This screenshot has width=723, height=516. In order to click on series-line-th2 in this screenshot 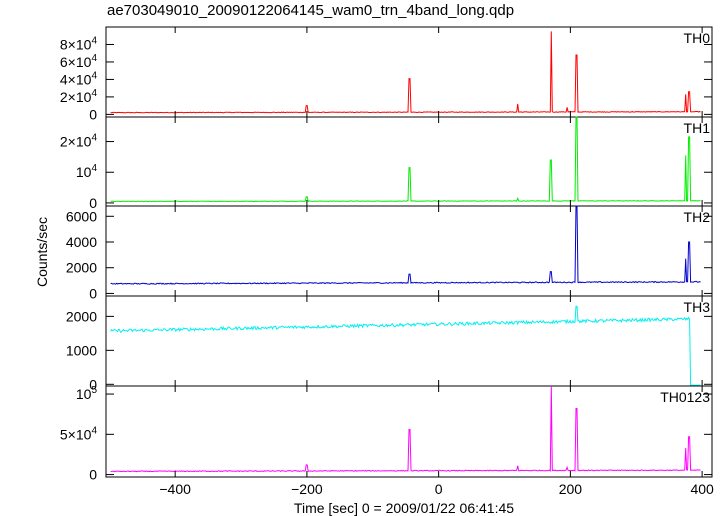, I will do `click(405, 245)`.